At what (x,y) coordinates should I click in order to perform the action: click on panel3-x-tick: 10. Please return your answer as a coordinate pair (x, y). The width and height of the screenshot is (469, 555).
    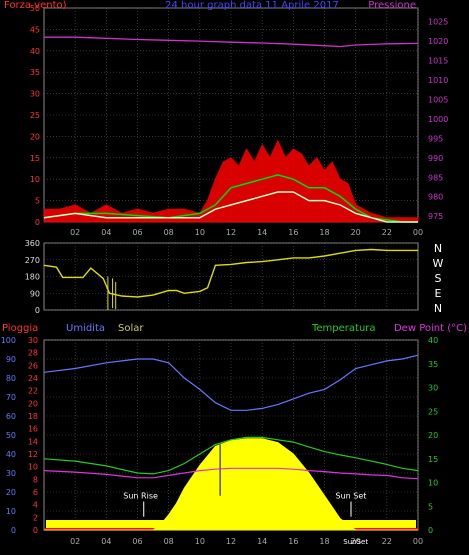
    Looking at the image, I should click on (200, 541).